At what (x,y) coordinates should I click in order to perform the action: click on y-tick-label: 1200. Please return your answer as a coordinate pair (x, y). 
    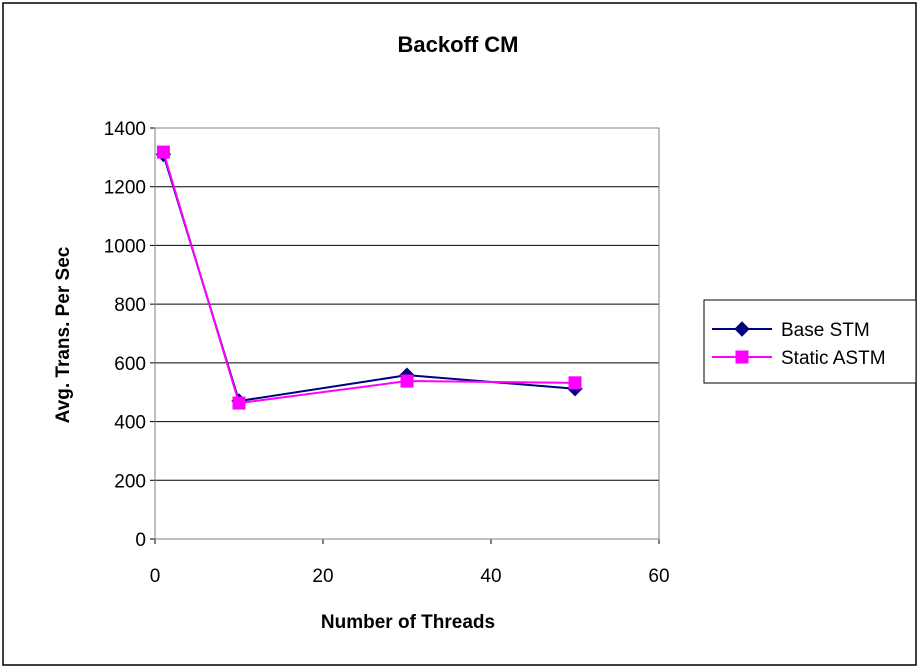
    Looking at the image, I should click on (125, 188).